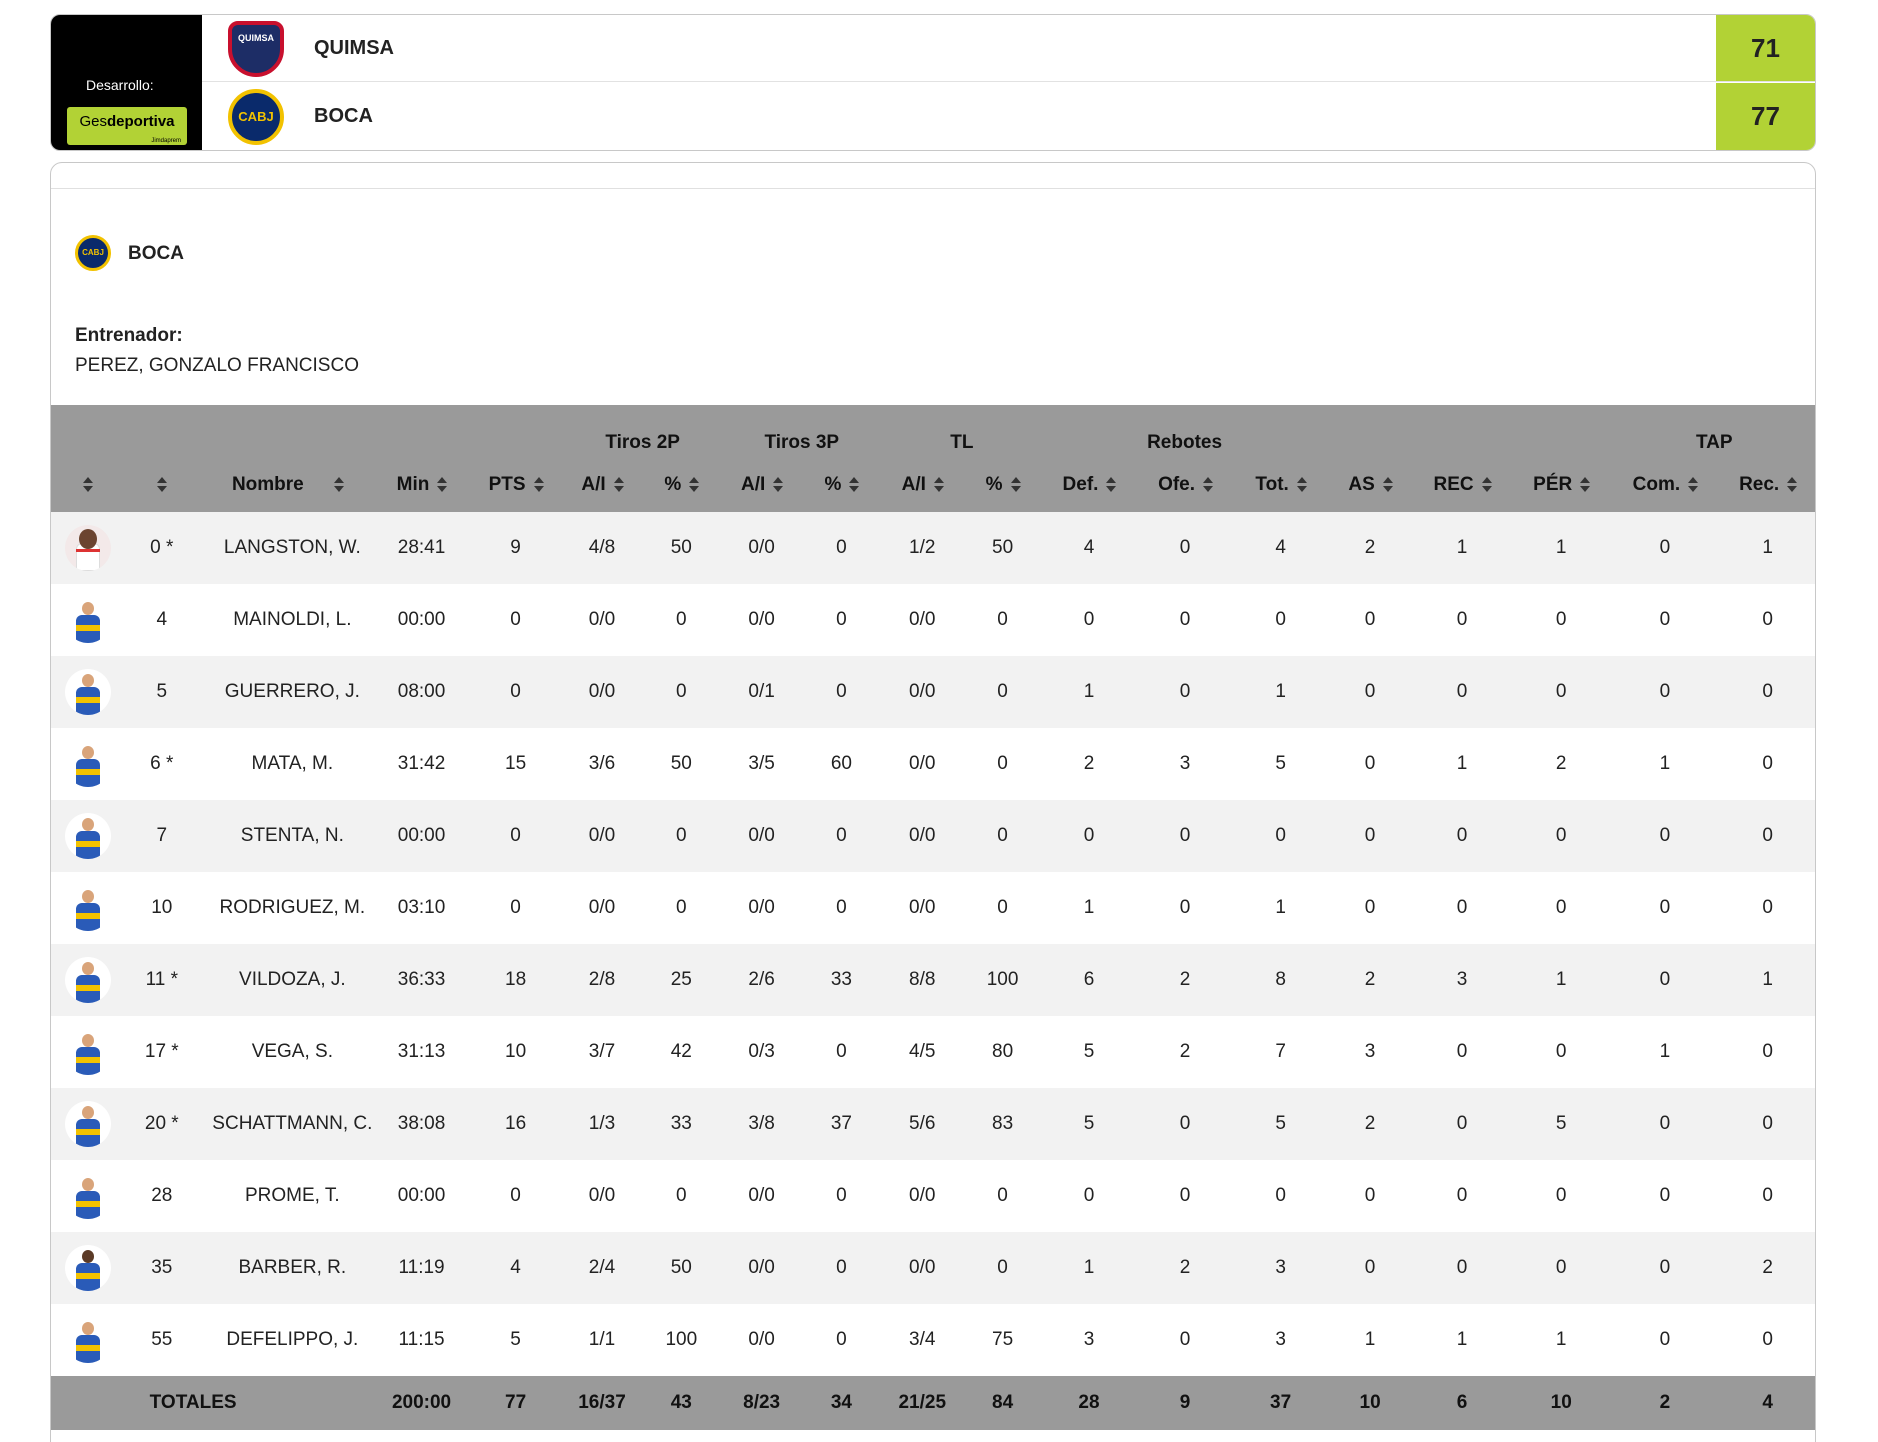  I want to click on column-t2-ai: A/I, so click(602, 485).